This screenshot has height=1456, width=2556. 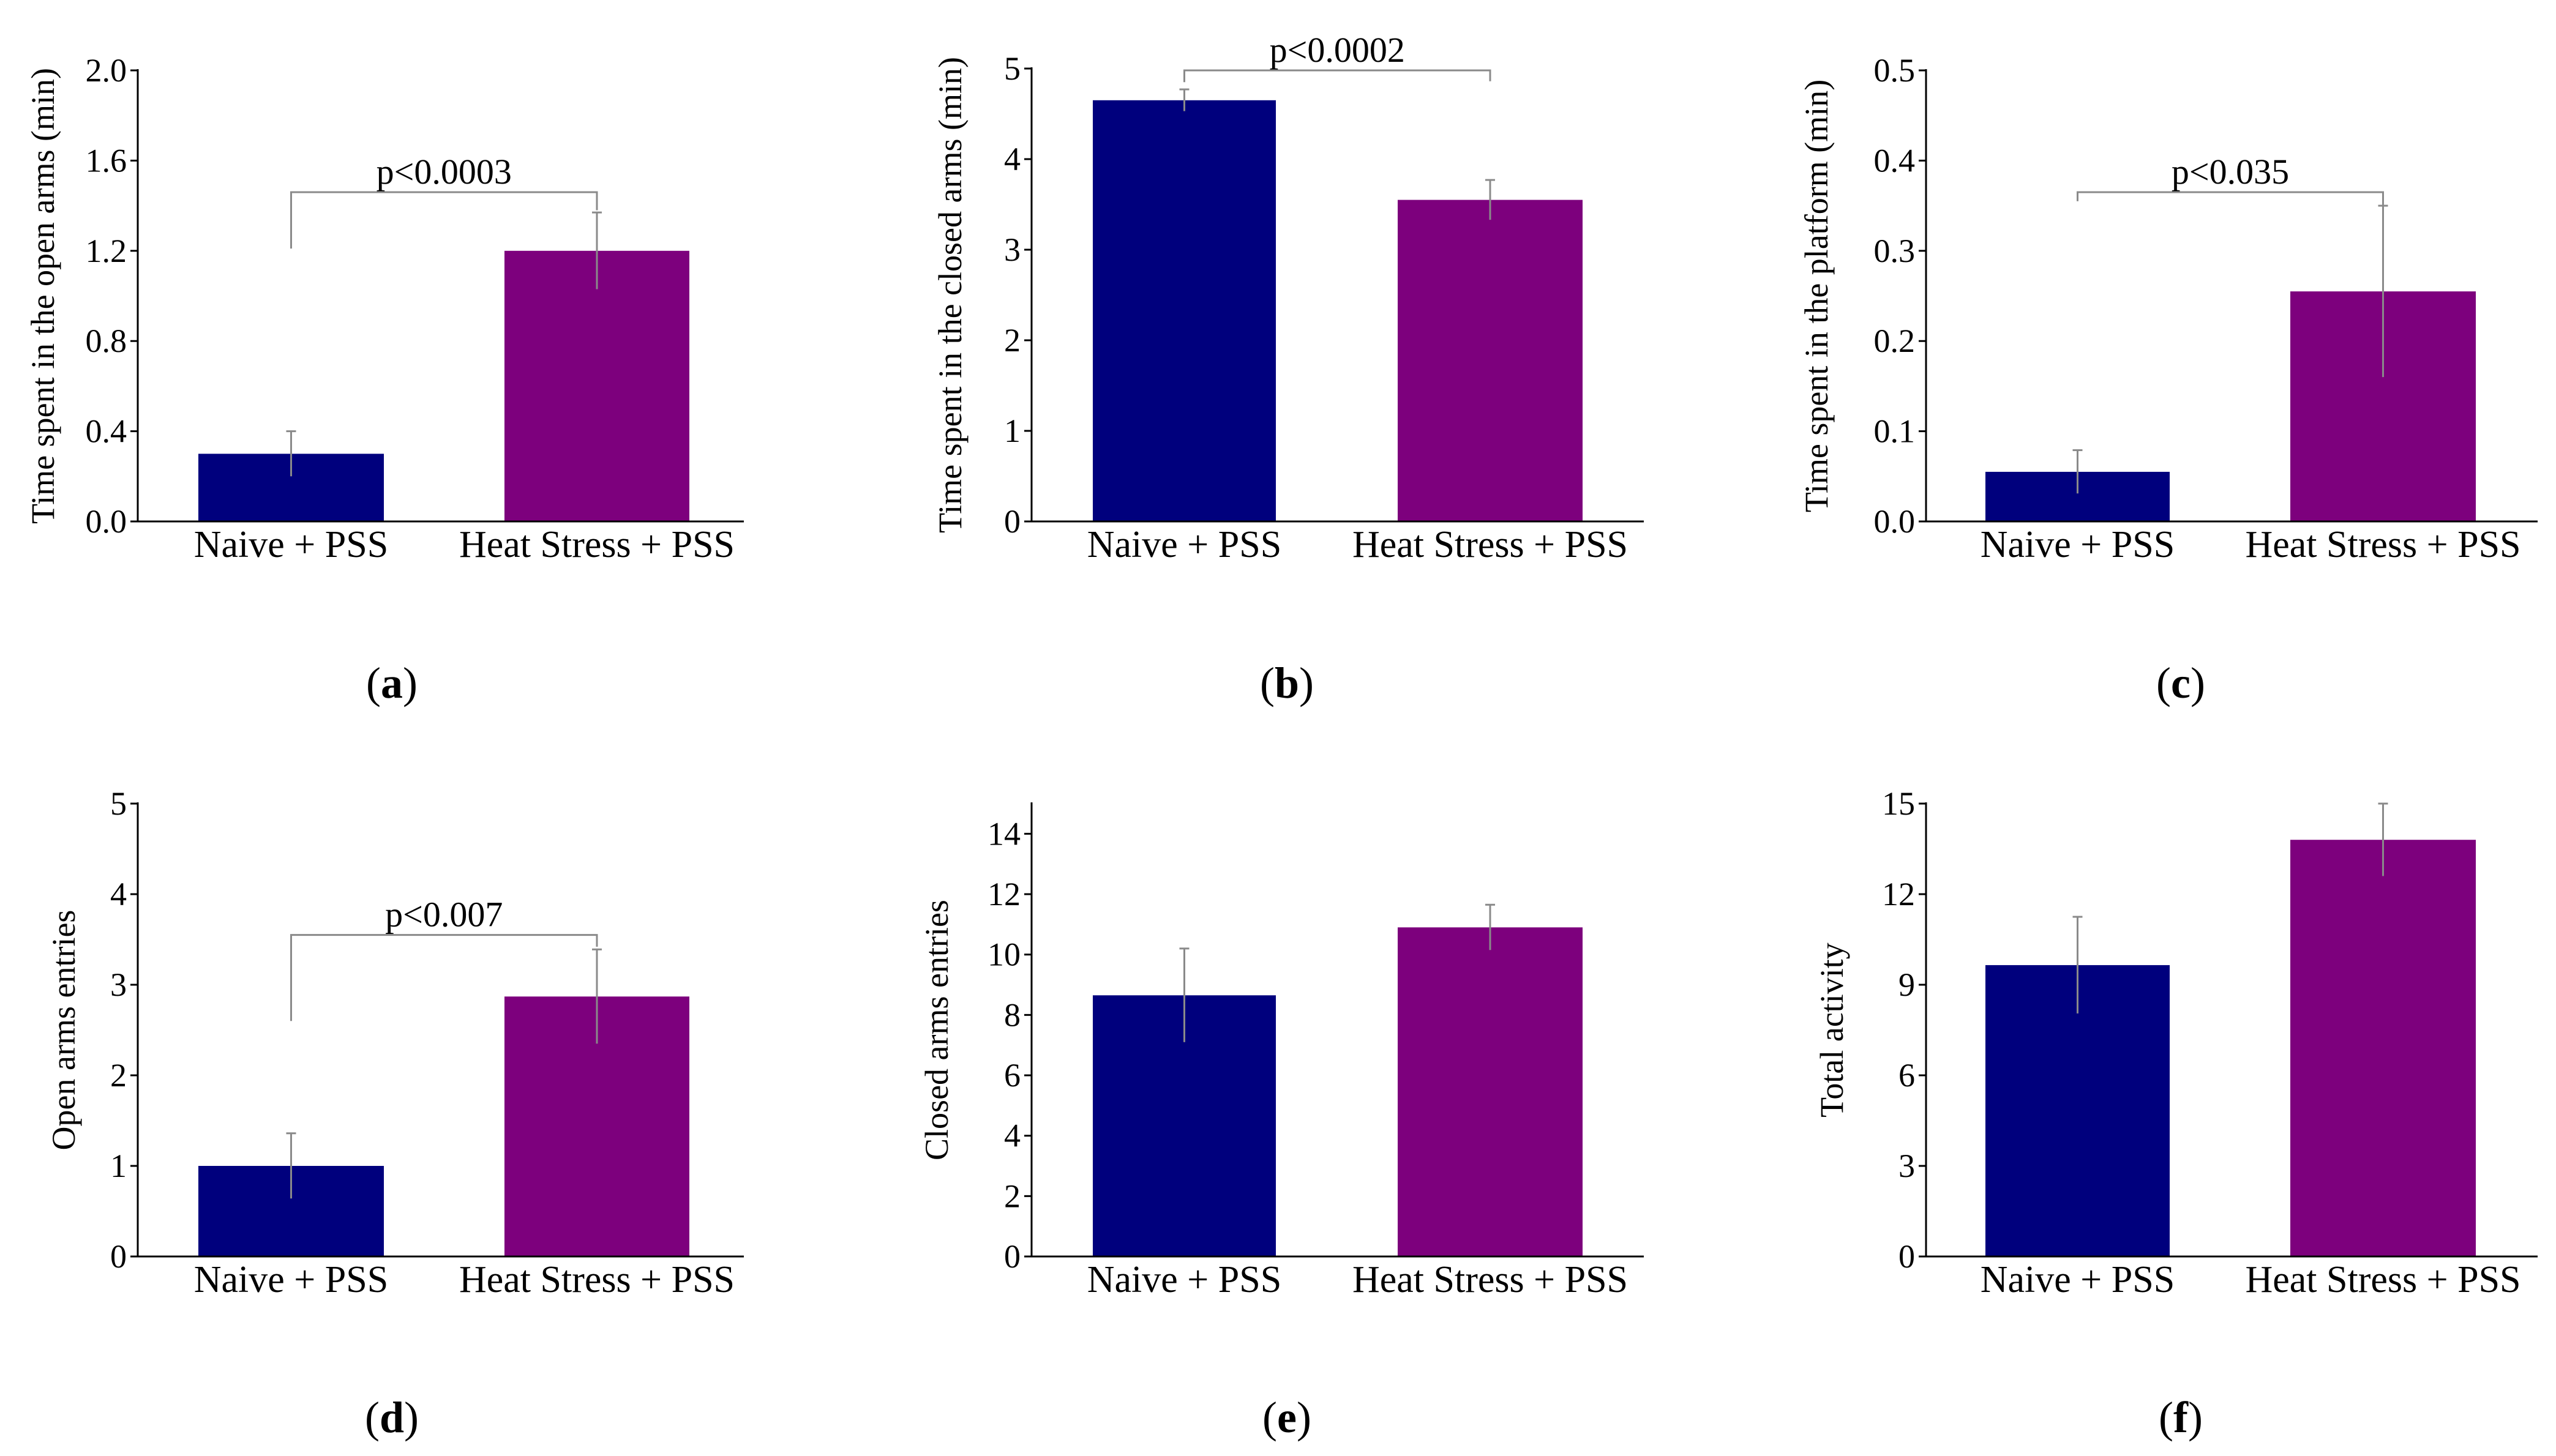 What do you see at coordinates (107, 251) in the screenshot?
I see `y-tick-label: 1.2` at bounding box center [107, 251].